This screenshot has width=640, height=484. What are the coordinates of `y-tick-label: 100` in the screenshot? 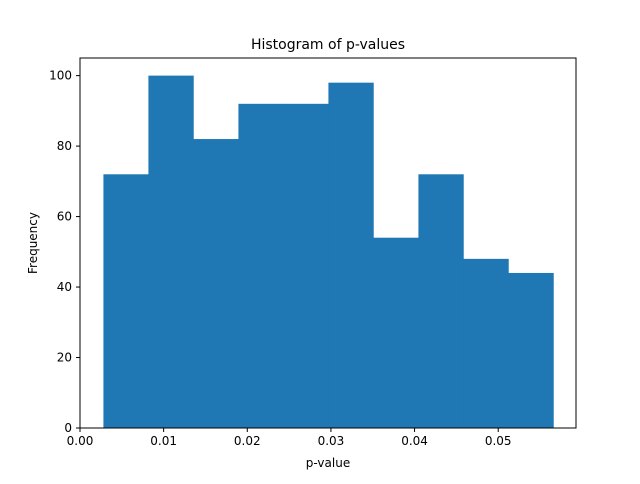 It's located at (60, 76).